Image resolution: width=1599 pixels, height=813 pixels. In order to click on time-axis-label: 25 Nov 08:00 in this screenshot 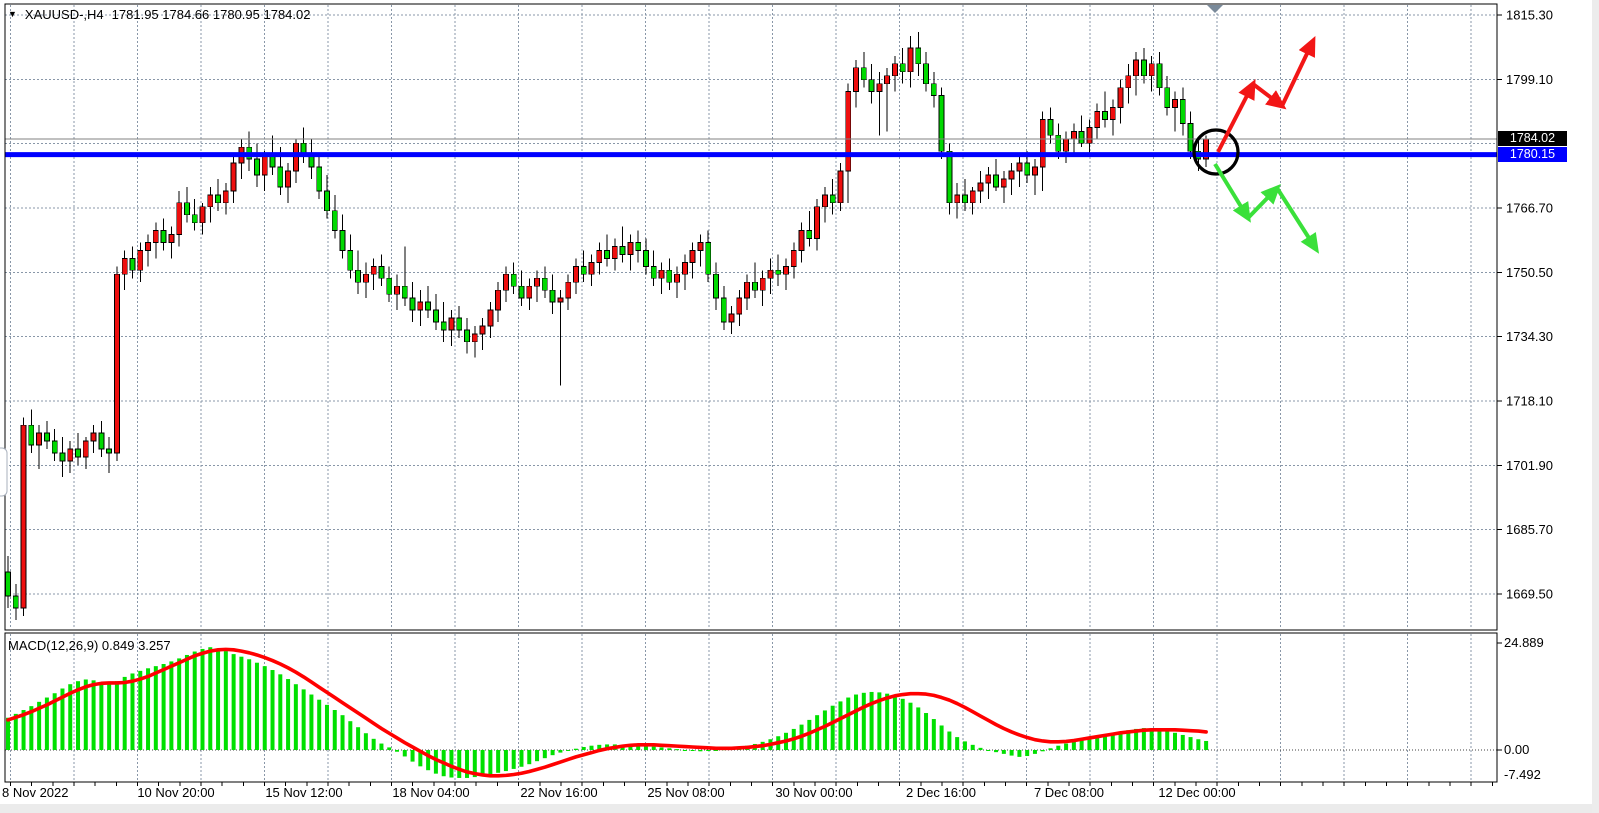, I will do `click(685, 792)`.